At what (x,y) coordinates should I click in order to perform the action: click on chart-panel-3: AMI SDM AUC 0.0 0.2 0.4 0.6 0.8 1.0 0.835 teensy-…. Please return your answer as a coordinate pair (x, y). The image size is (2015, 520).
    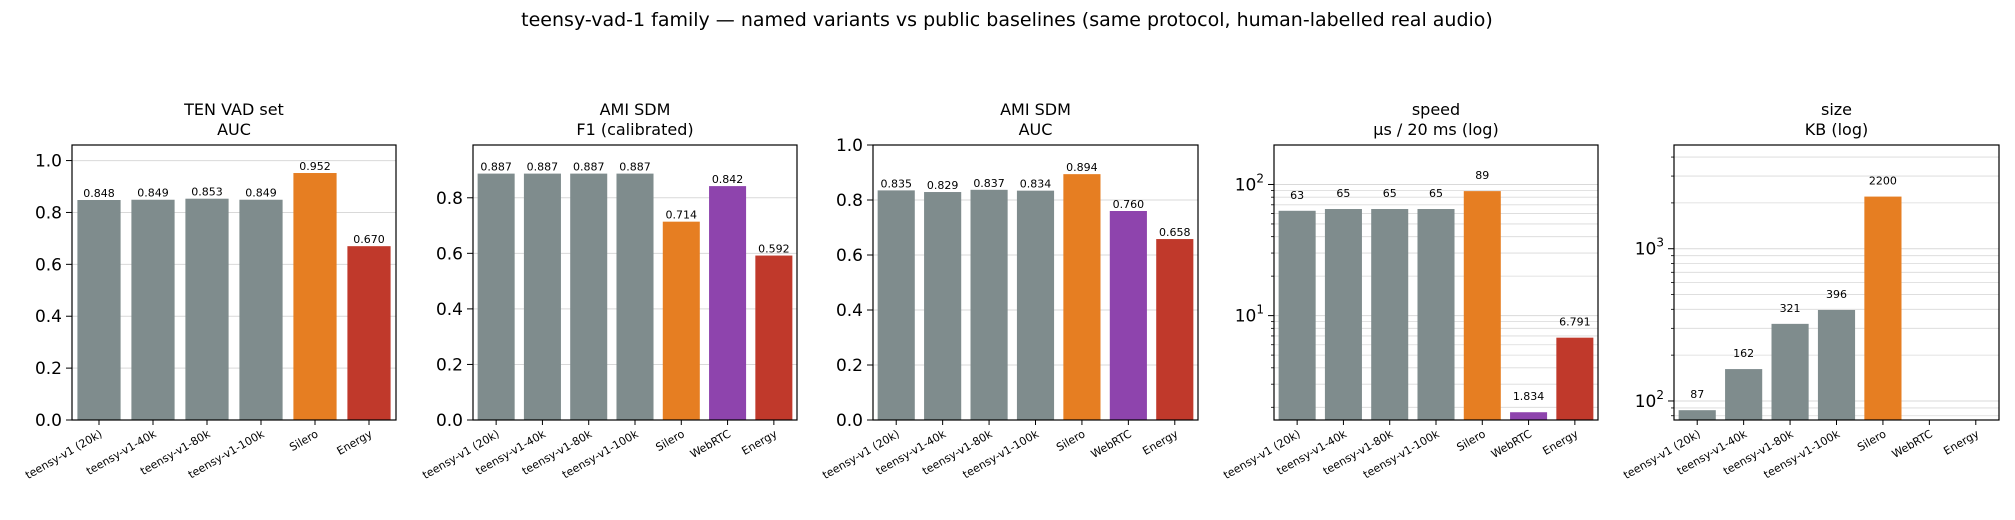
    Looking at the image, I should click on (1009, 291).